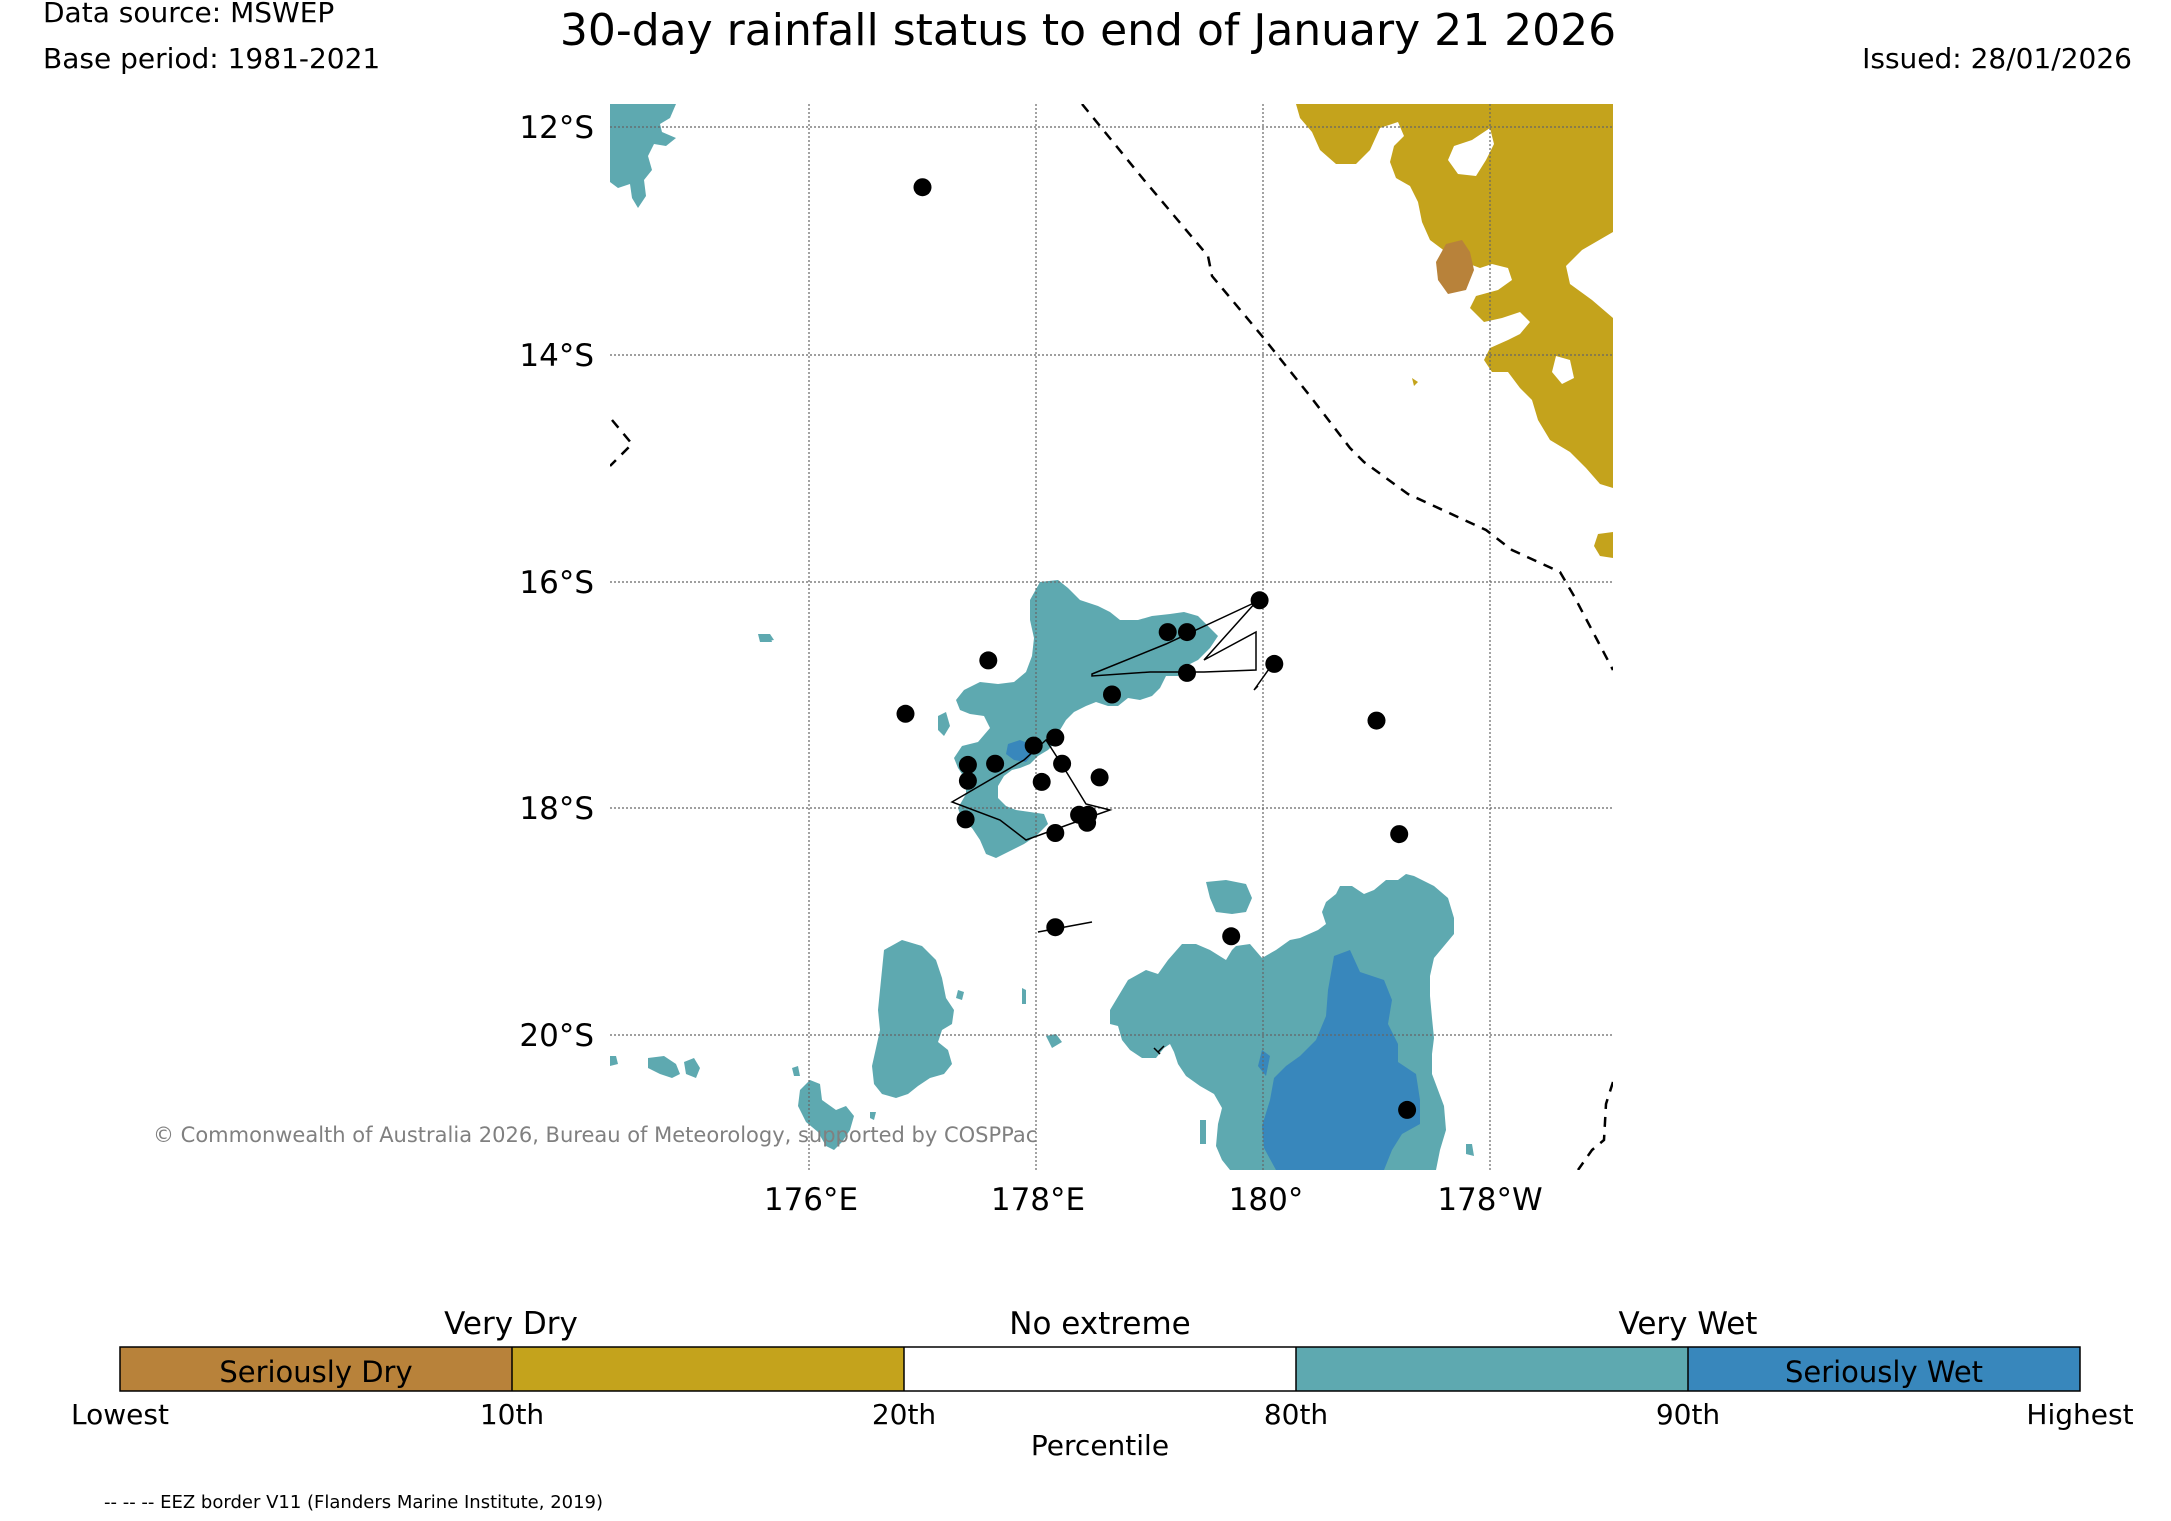  I want to click on legend-bin-very-dry, so click(708, 1369).